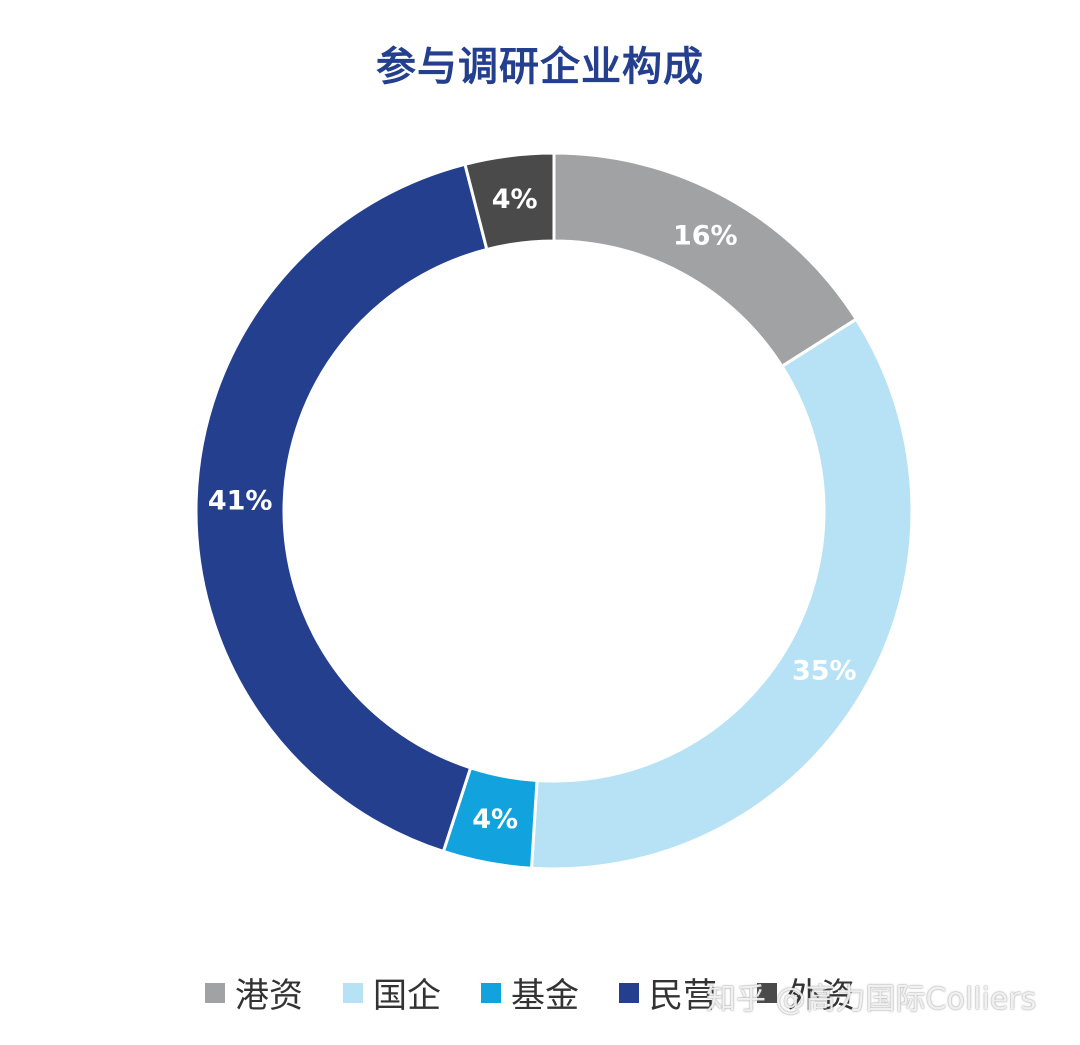 The image size is (1080, 1045). Describe the element at coordinates (515, 199) in the screenshot. I see `data-label-外资: 4%` at that location.